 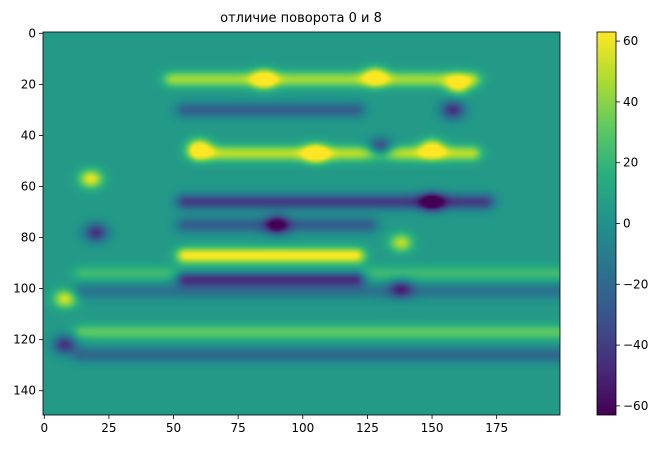 What do you see at coordinates (28, 135) in the screenshot?
I see `y-tick-label: 40` at bounding box center [28, 135].